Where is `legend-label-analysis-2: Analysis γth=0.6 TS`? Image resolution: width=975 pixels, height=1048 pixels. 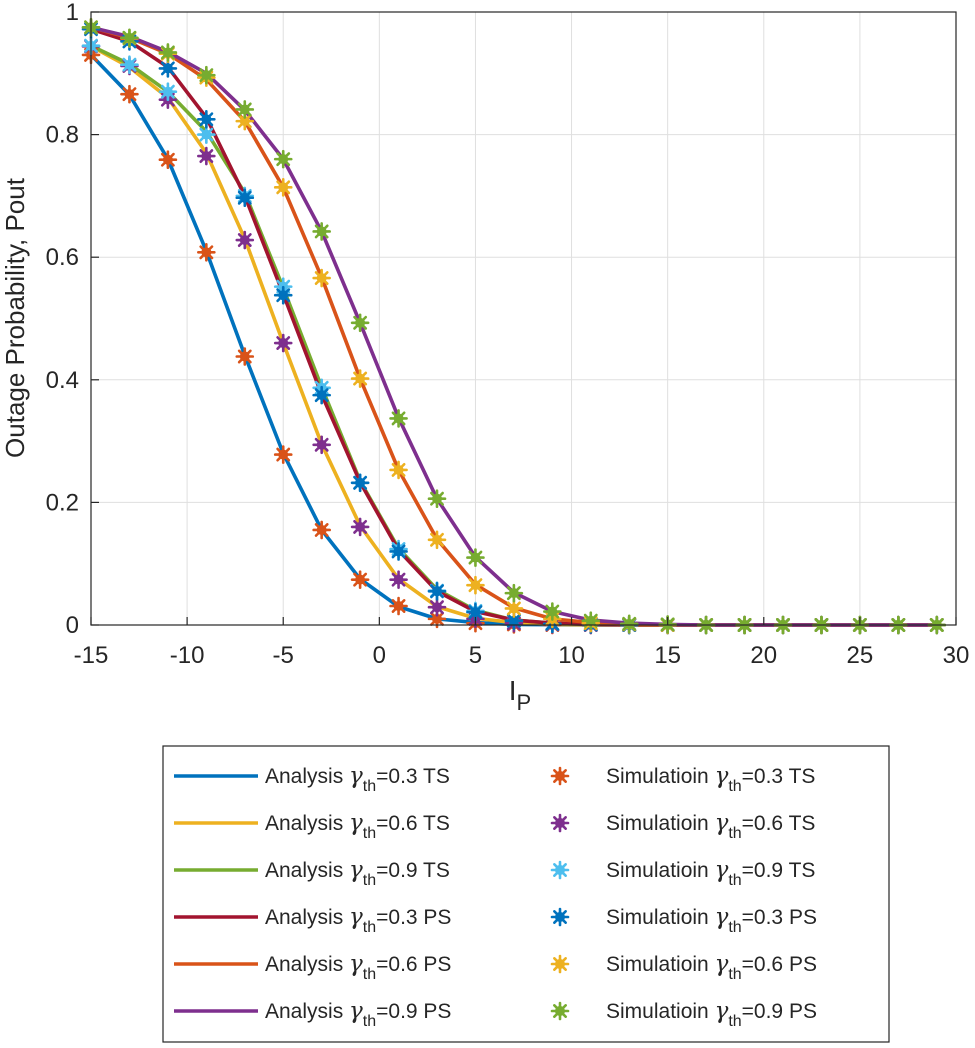 legend-label-analysis-2: Analysis γth=0.6 TS is located at coordinates (357, 826).